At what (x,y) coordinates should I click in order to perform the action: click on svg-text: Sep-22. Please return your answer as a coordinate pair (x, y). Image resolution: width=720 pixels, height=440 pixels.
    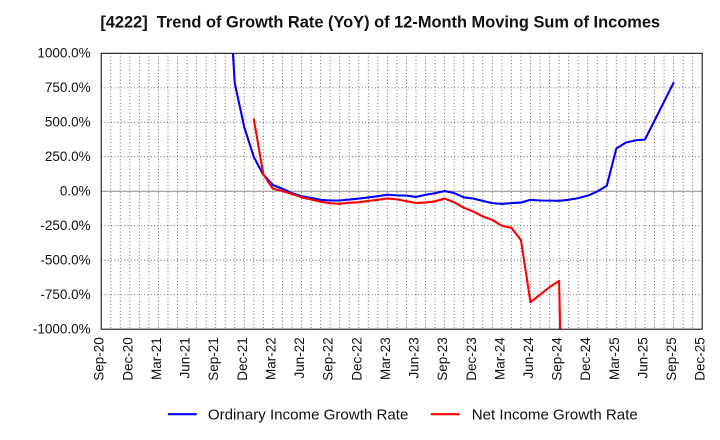
    Looking at the image, I should click on (328, 359).